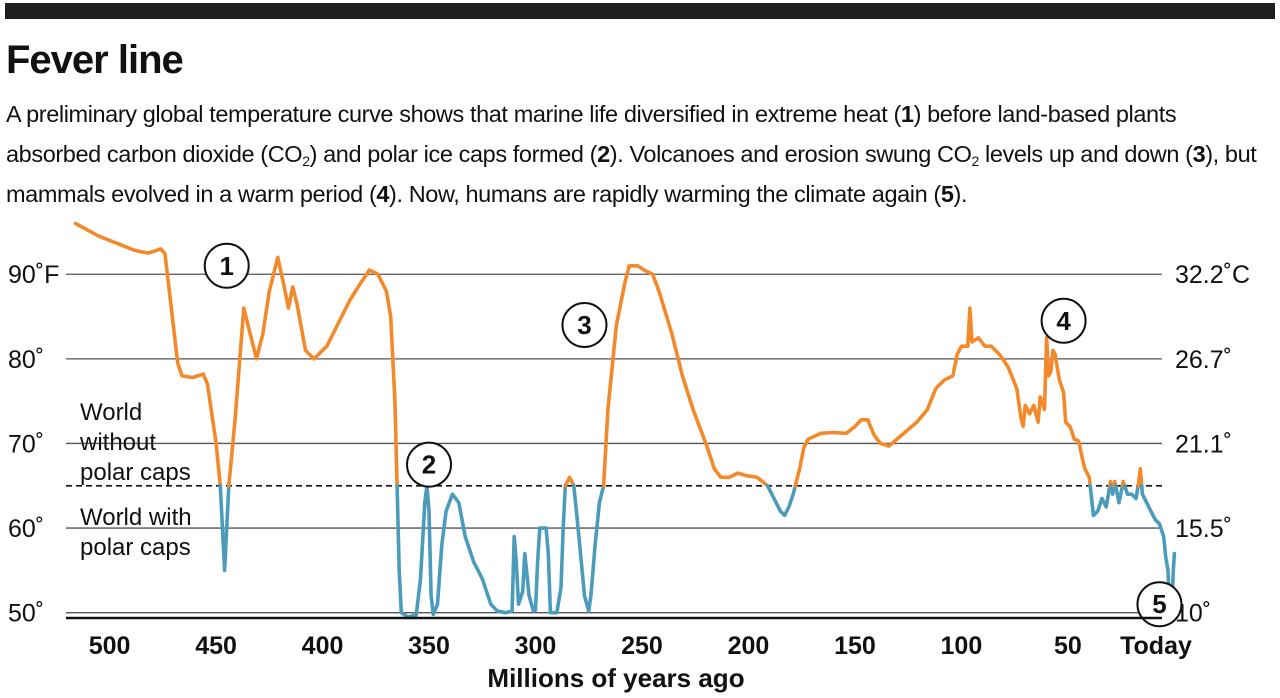 This screenshot has width=1280, height=698. Describe the element at coordinates (615, 678) in the screenshot. I see `x-axis-label: Millions of years ago` at that location.